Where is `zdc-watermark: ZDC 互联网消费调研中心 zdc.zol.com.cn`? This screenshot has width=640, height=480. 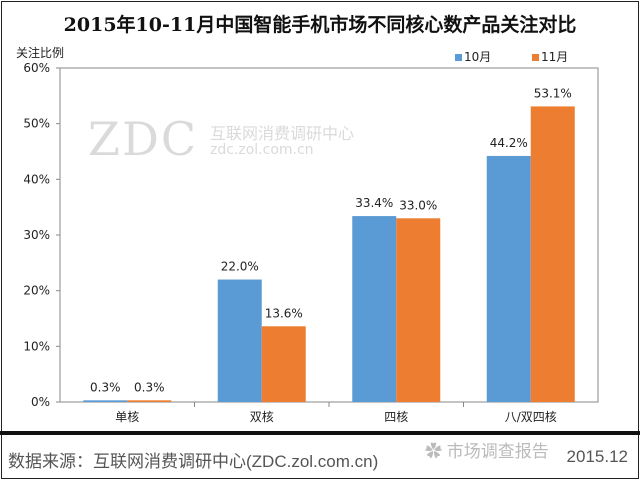
zdc-watermark: ZDC 互联网消费调研中心 zdc.zol.com.cn is located at coordinates (221, 139).